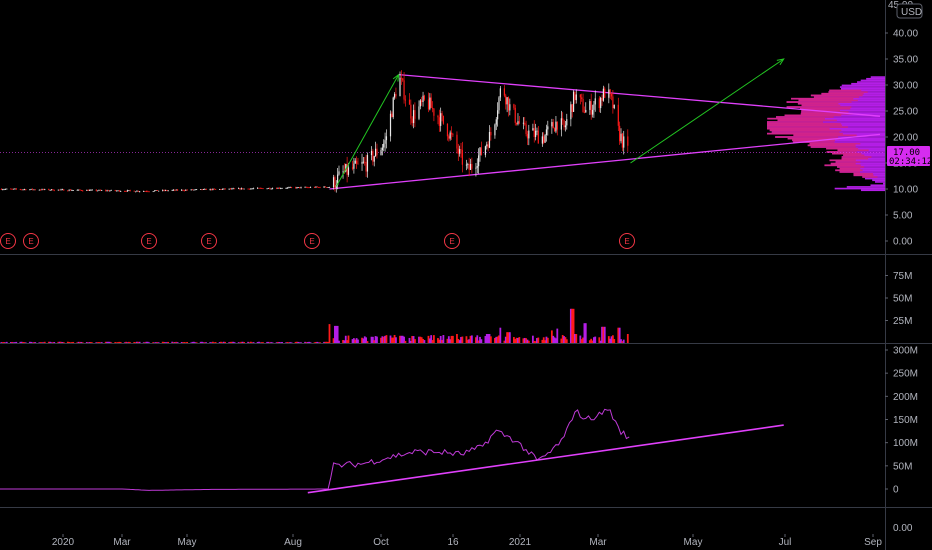 The width and height of the screenshot is (932, 550). Describe the element at coordinates (545, 459) in the screenshot. I see `indicator-trendline` at that location.